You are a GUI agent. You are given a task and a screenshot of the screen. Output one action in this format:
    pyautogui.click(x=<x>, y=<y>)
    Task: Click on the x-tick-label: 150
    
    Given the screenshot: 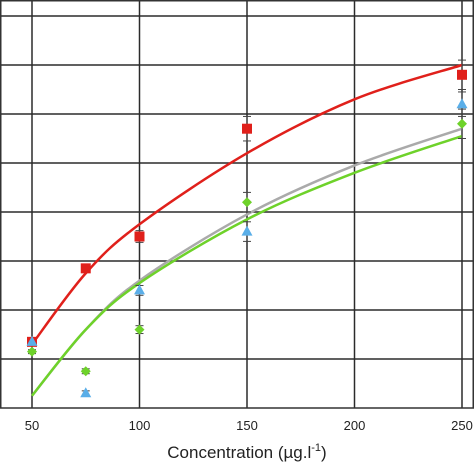 What is the action you would take?
    pyautogui.click(x=247, y=425)
    